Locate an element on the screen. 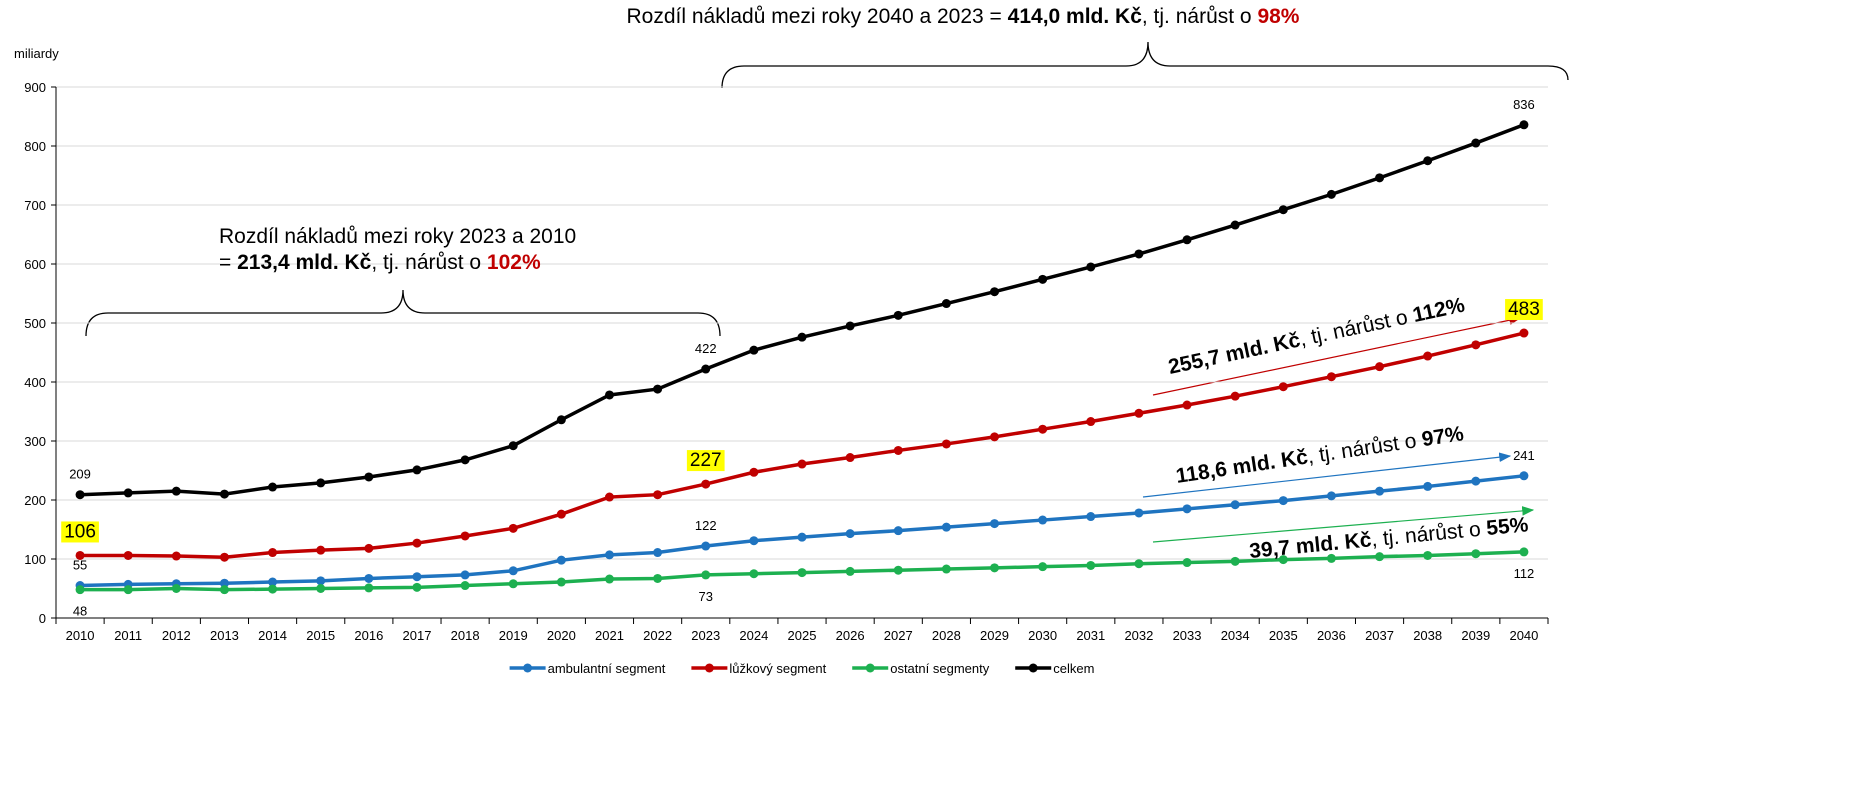 This screenshot has height=803, width=1857. arrow is located at coordinates (1327, 475).